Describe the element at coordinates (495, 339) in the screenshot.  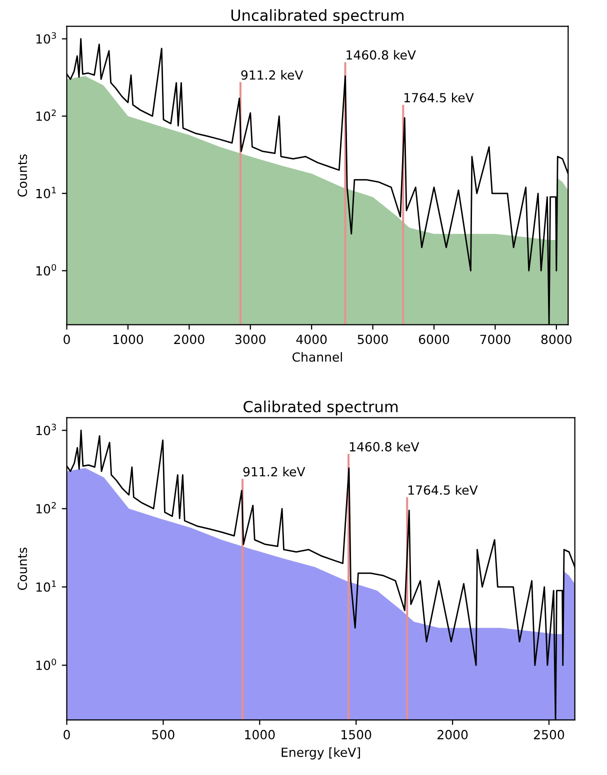
I see `x-tick-label: 7000` at that location.